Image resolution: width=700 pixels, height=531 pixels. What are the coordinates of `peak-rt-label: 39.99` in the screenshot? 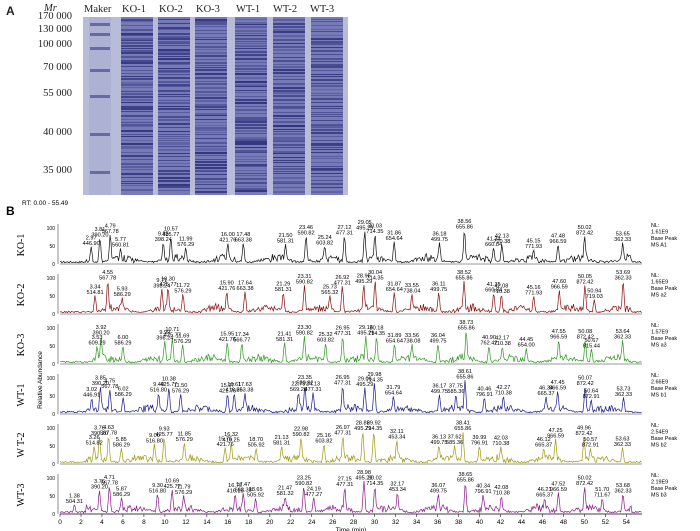 It's located at (479, 438).